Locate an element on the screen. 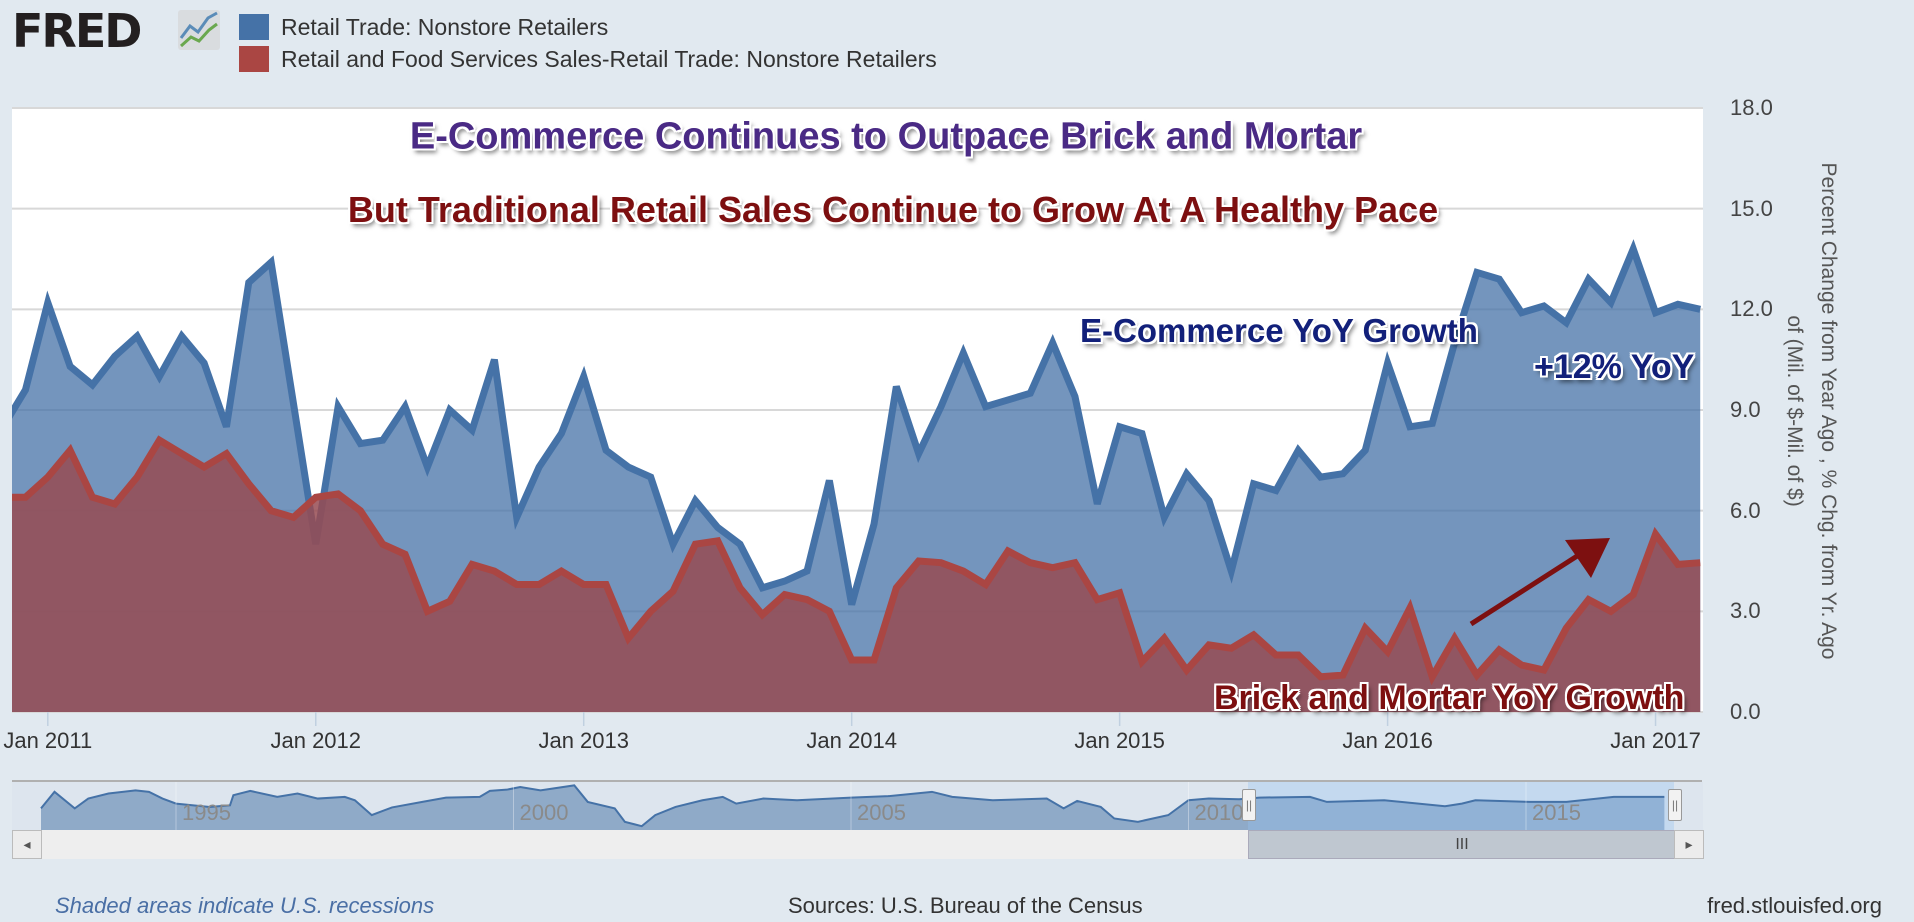 This screenshot has width=1914, height=922. arrow-head-icon is located at coordinates (1587, 558).